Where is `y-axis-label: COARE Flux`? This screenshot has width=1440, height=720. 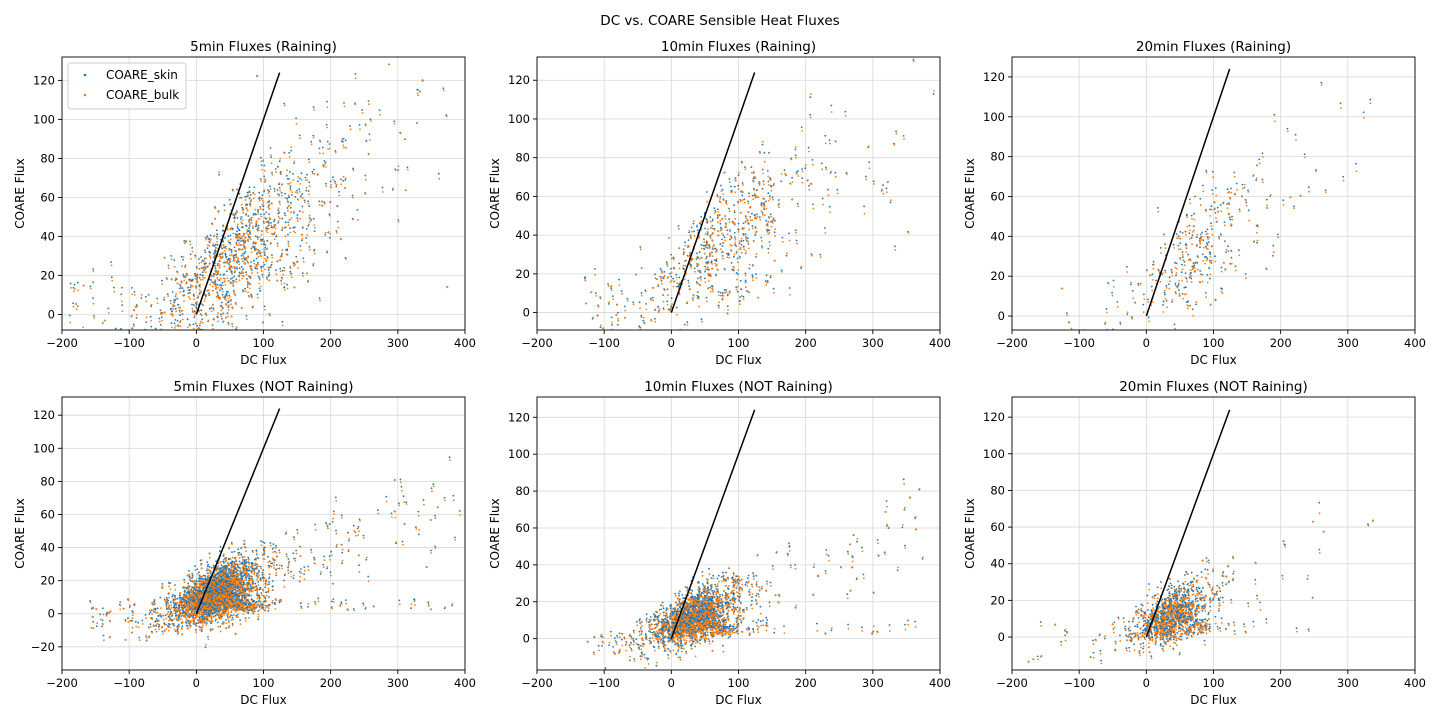 y-axis-label: COARE Flux is located at coordinates (20, 193).